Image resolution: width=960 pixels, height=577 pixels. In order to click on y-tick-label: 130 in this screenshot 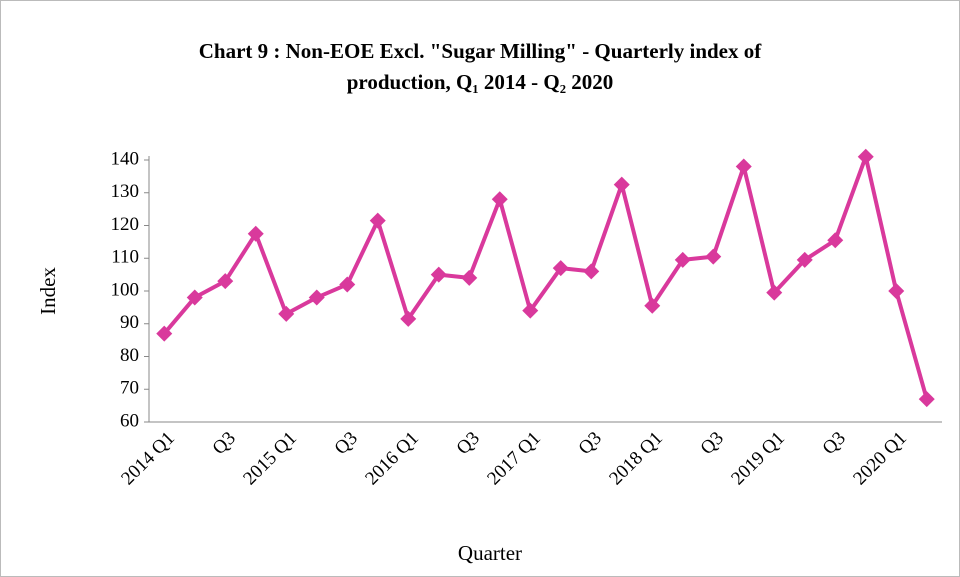, I will do `click(125, 191)`.